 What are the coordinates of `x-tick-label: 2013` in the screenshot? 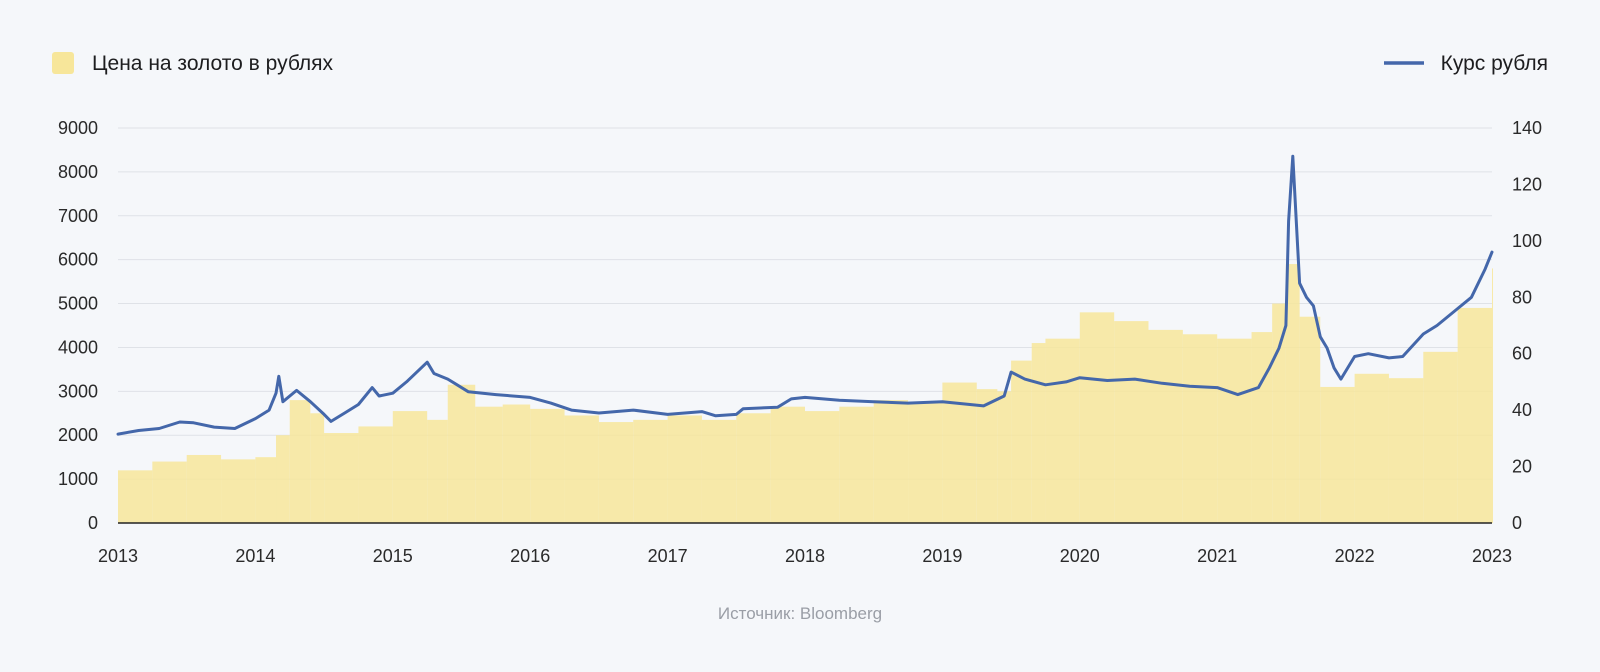 It's located at (118, 556).